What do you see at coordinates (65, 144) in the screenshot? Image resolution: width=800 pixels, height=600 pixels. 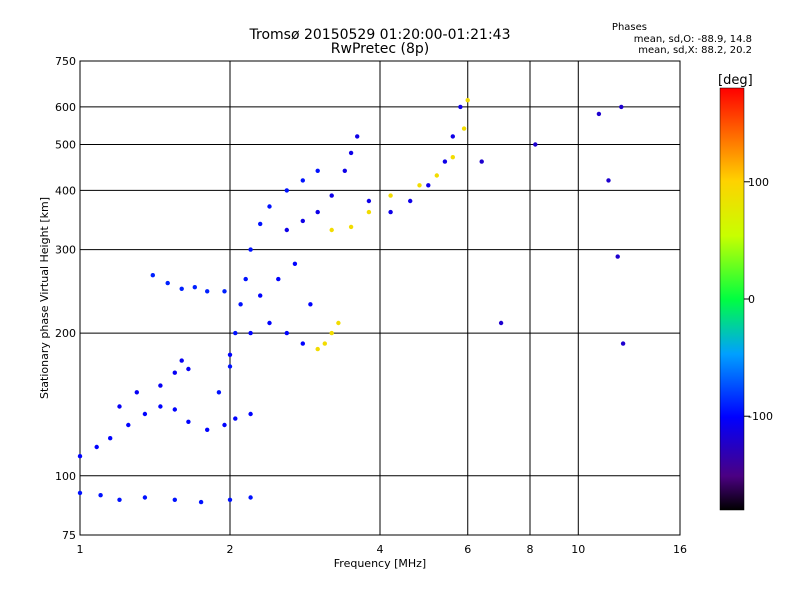 I see `y-tick-label: 500` at bounding box center [65, 144].